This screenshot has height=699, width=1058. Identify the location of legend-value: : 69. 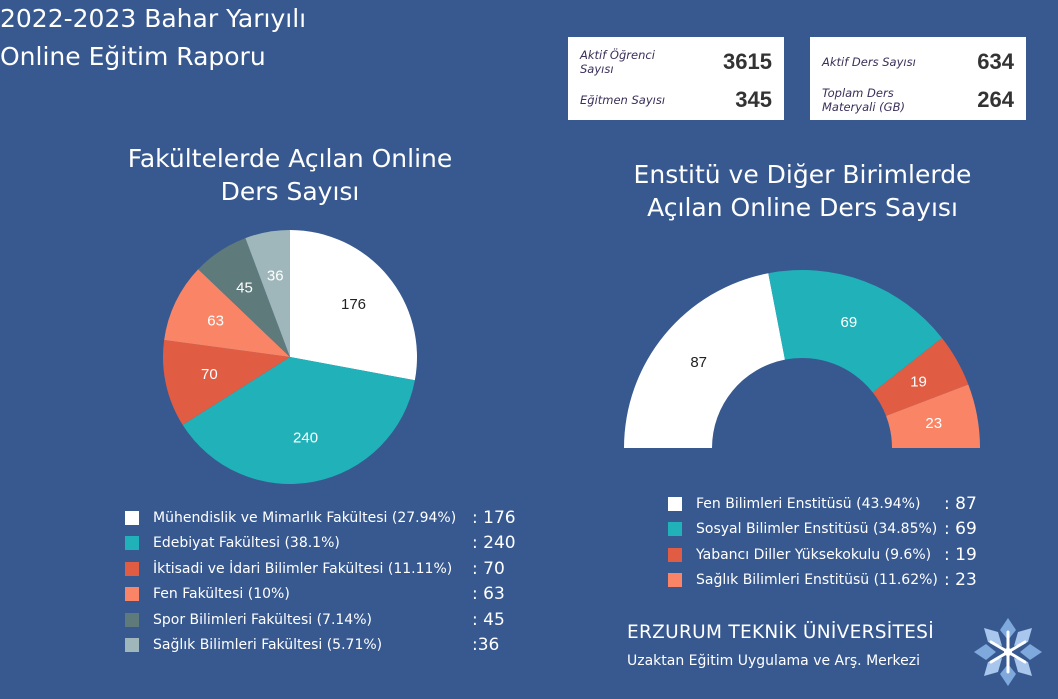
(960, 529).